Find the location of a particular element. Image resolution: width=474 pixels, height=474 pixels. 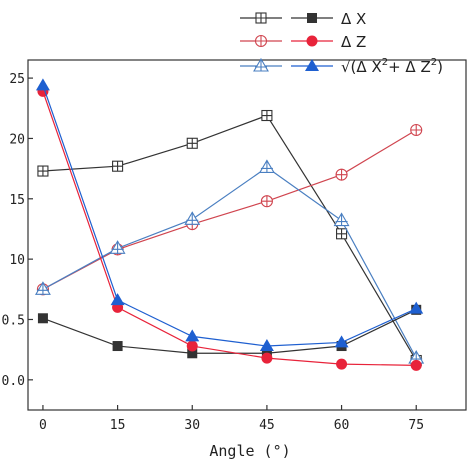

x-tick-label: 75 is located at coordinates (416, 425).